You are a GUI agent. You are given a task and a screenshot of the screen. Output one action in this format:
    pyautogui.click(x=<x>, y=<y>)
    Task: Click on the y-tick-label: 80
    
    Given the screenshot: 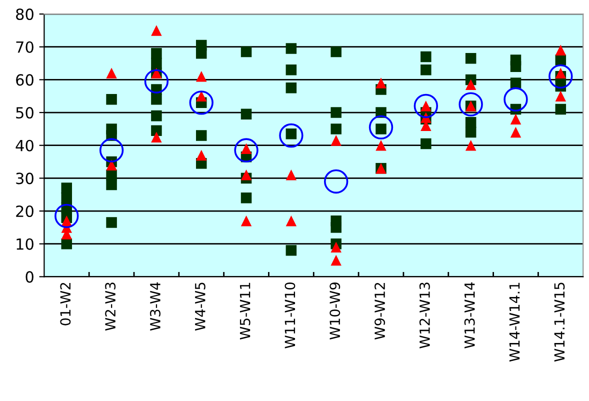 What is the action you would take?
    pyautogui.click(x=25, y=14)
    